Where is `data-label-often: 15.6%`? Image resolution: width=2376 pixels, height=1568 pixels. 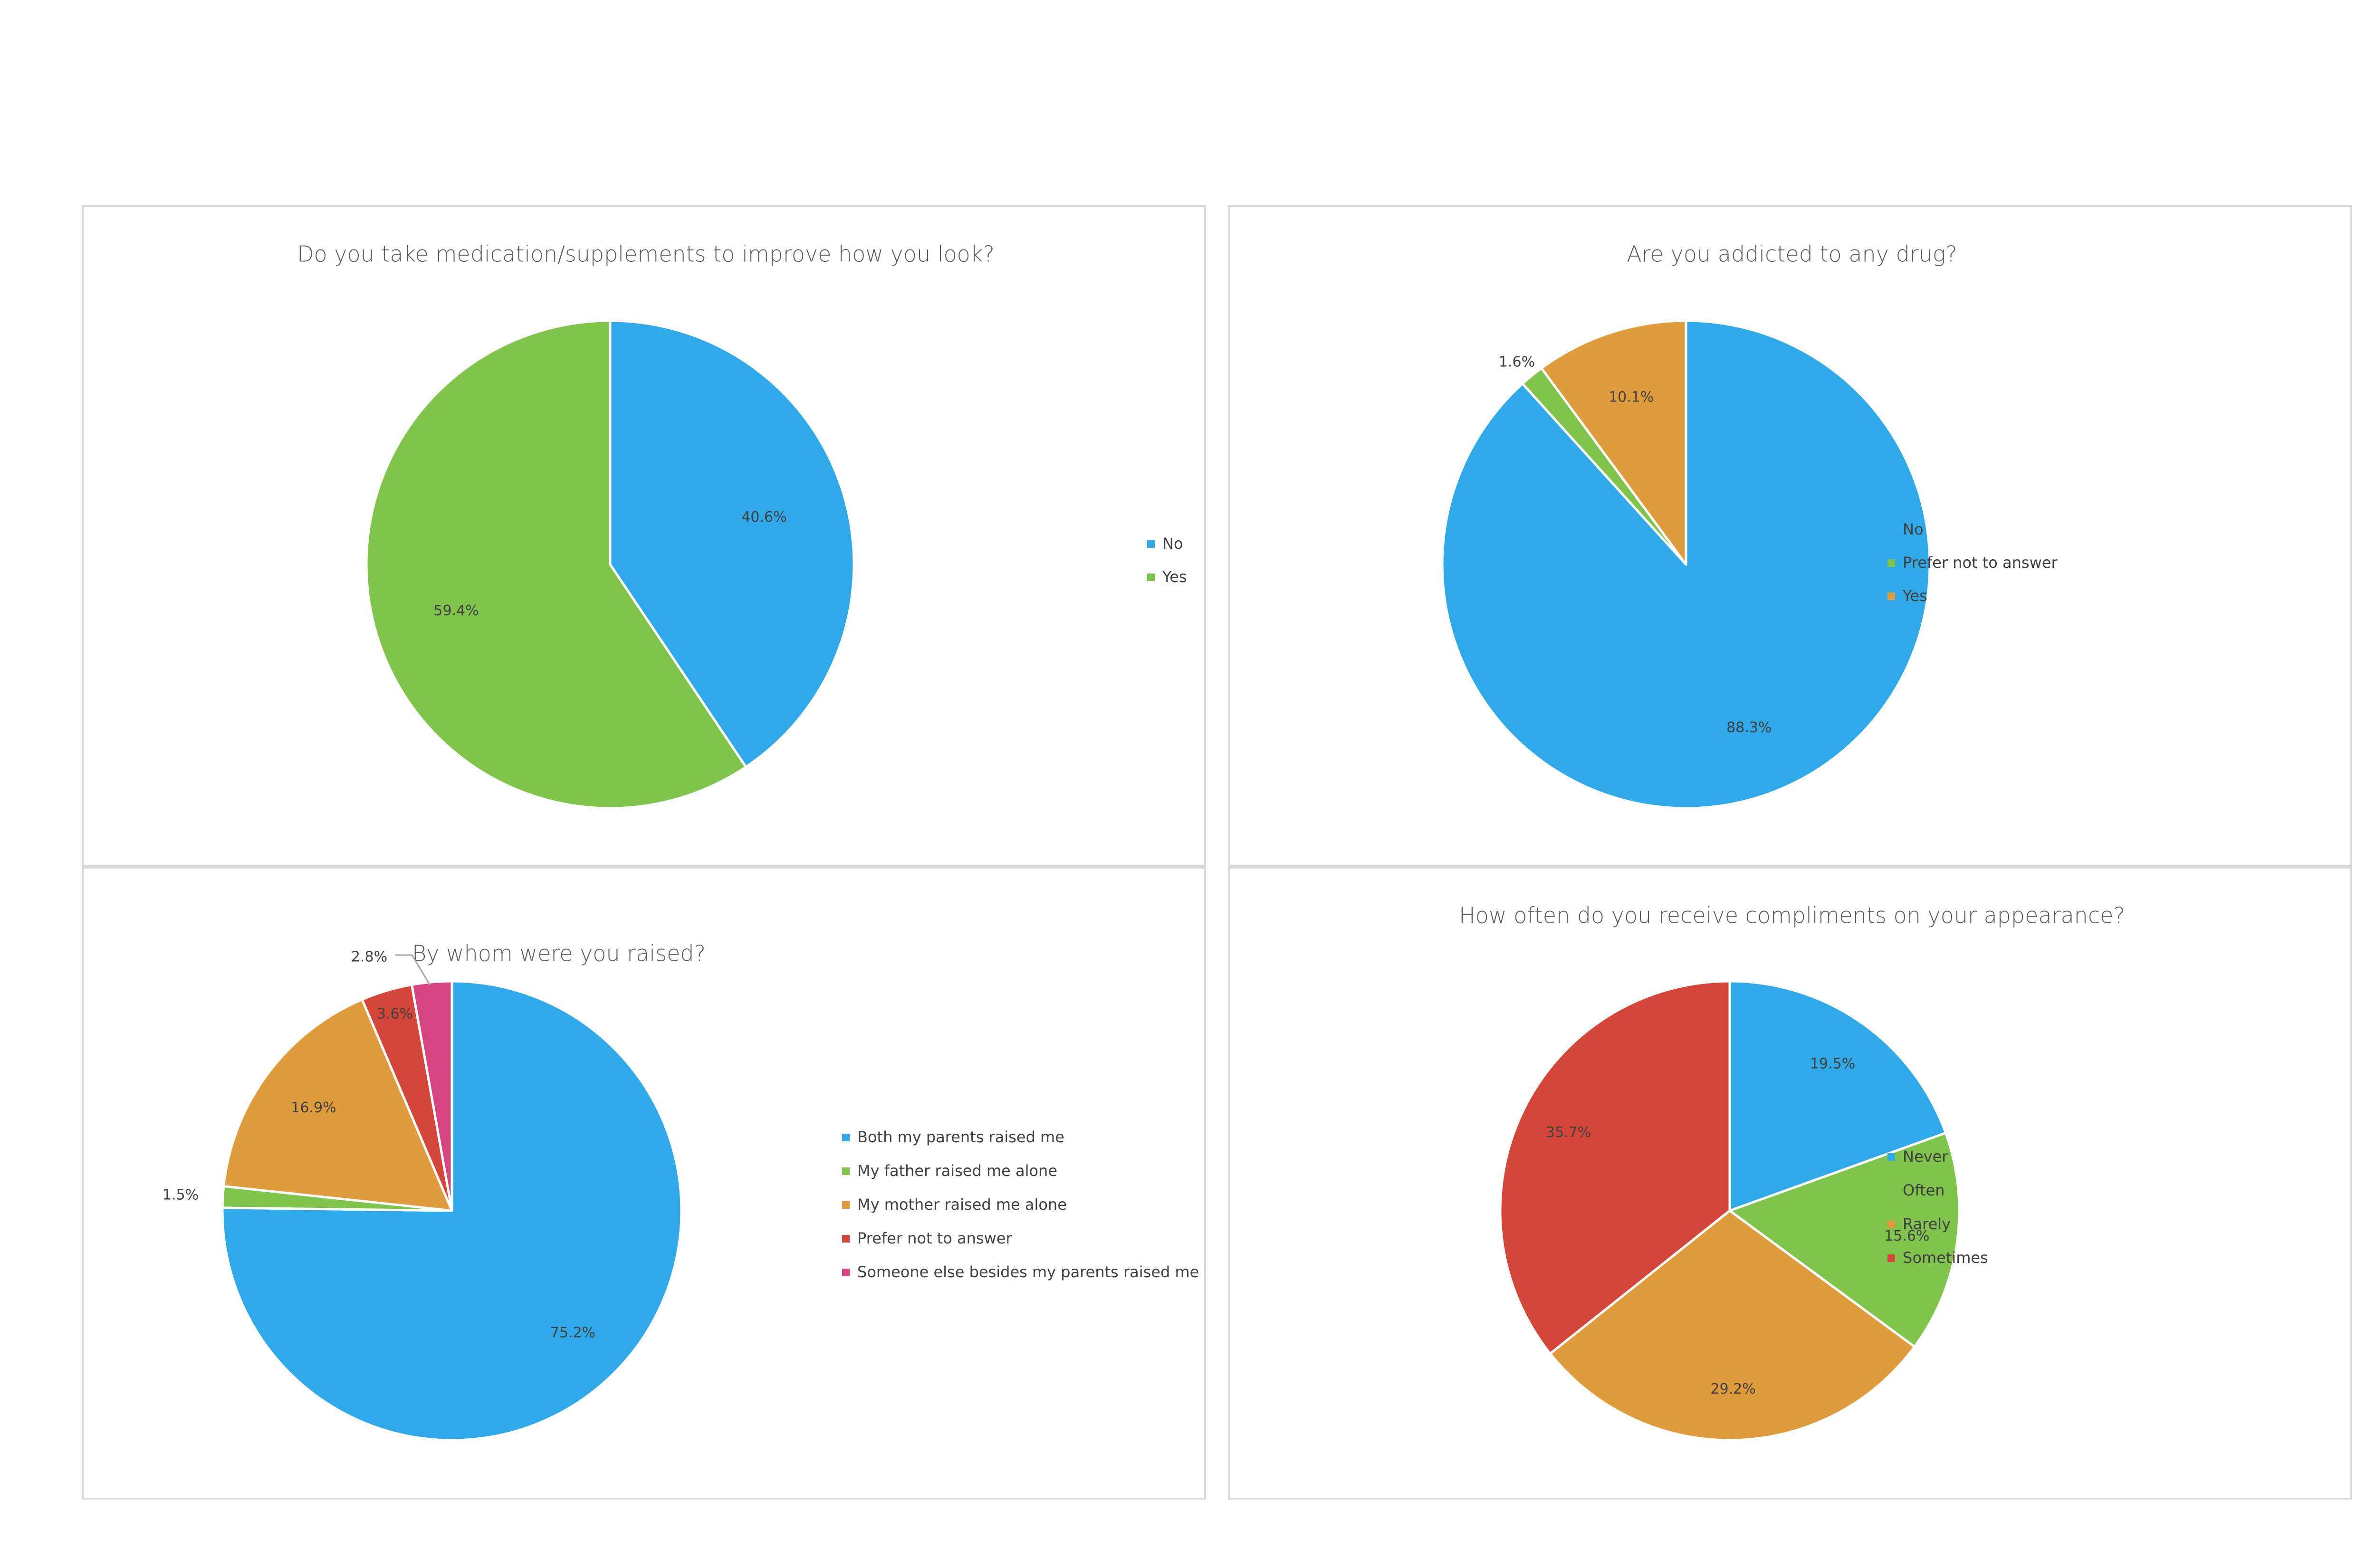 data-label-often: 15.6% is located at coordinates (1906, 1236).